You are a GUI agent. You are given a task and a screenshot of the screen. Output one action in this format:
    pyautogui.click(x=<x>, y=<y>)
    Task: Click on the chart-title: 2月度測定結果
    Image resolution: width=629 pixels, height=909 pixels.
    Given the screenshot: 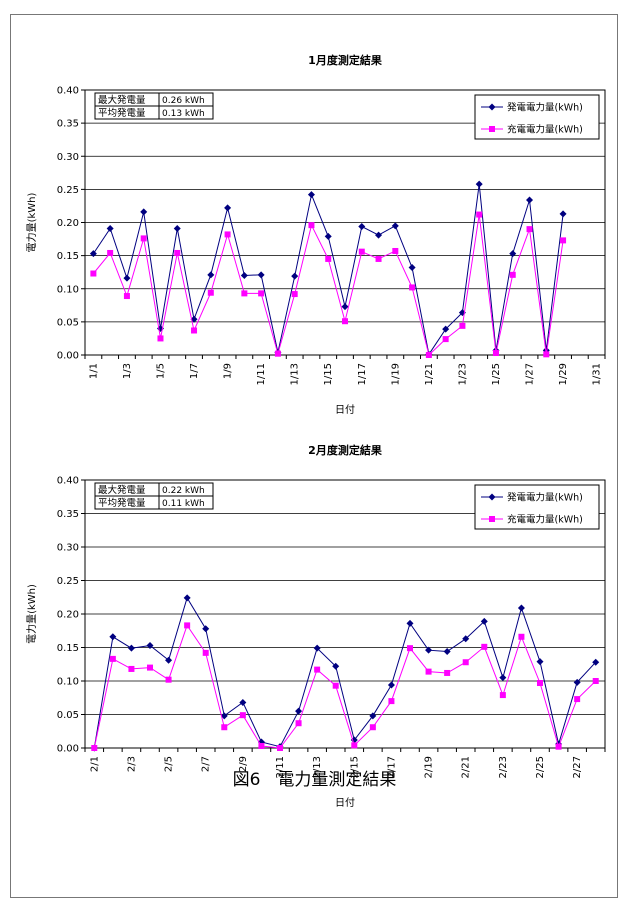 What is the action you would take?
    pyautogui.click(x=345, y=450)
    